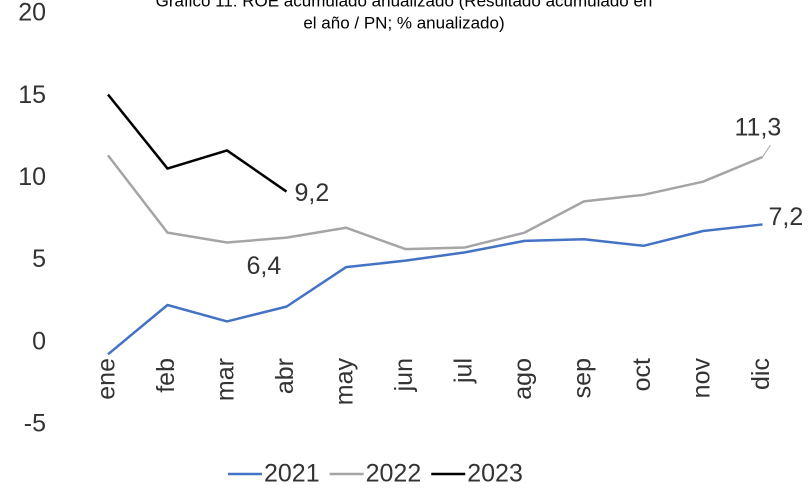 The width and height of the screenshot is (809, 493). I want to click on x-tick-label: jun, so click(404, 375).